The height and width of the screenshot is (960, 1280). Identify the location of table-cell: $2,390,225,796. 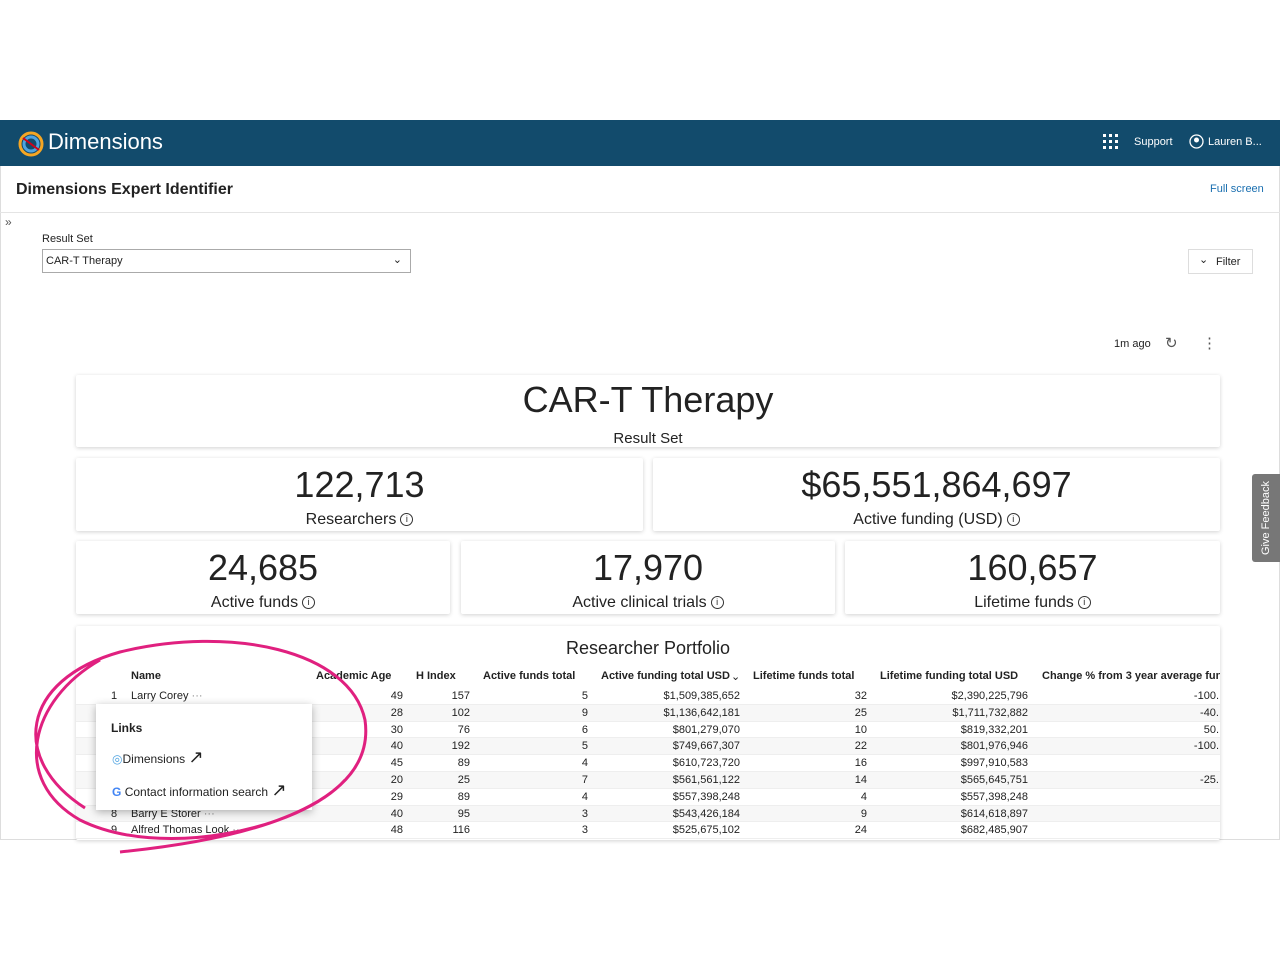
(989, 696).